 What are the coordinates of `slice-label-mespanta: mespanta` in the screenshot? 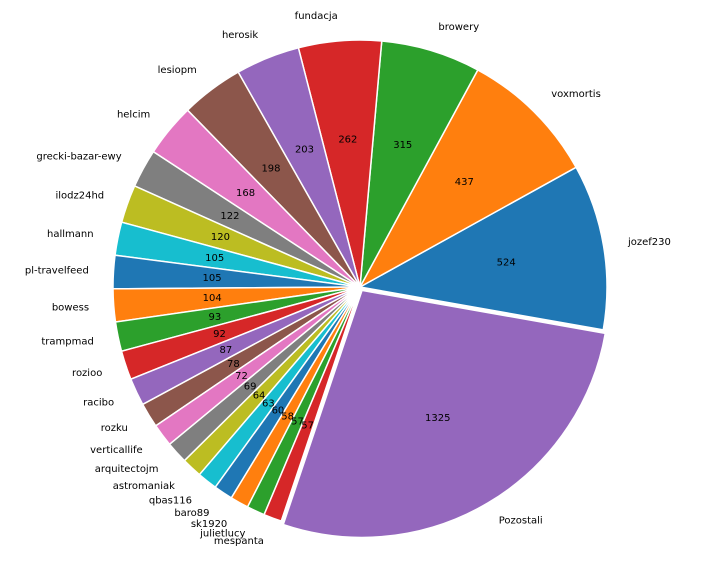 It's located at (239, 541).